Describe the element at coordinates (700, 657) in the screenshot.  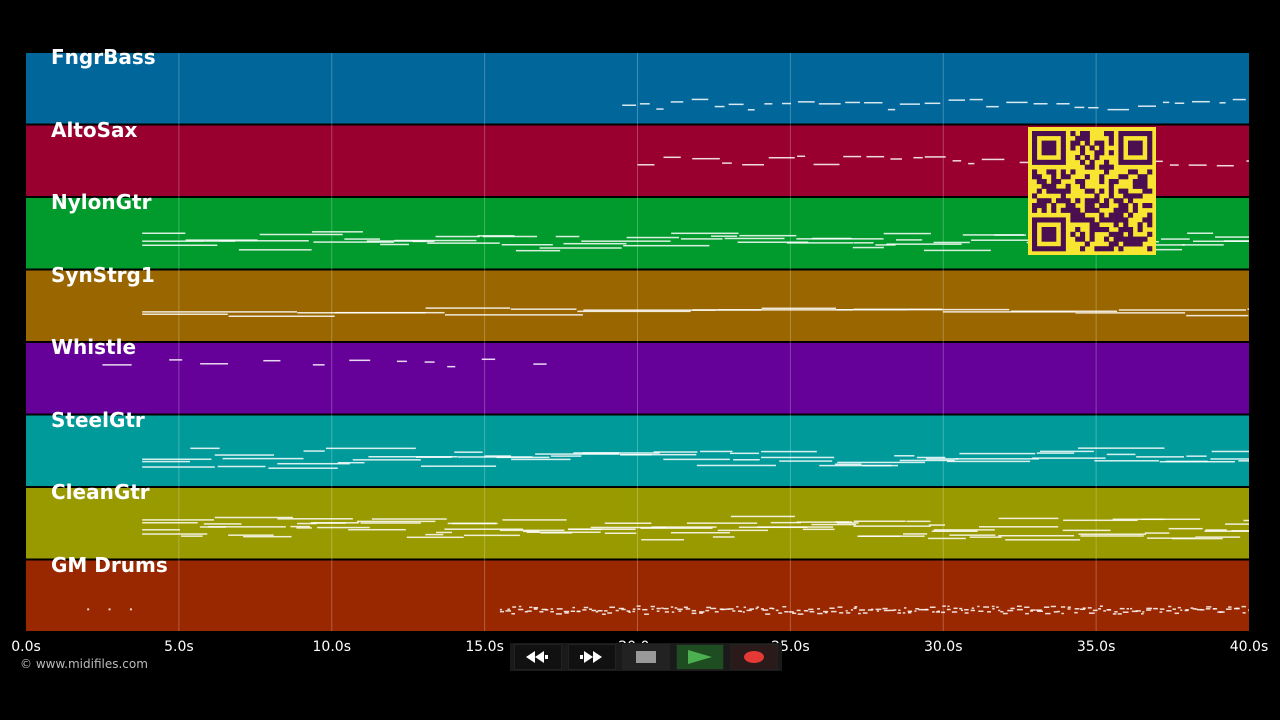
I see `play-button` at that location.